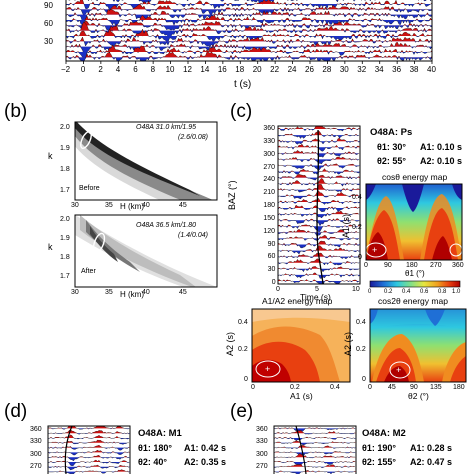 This screenshot has width=474, height=474. Describe the element at coordinates (83, 69) in the screenshot. I see `panel-a-xtick: 0` at that location.